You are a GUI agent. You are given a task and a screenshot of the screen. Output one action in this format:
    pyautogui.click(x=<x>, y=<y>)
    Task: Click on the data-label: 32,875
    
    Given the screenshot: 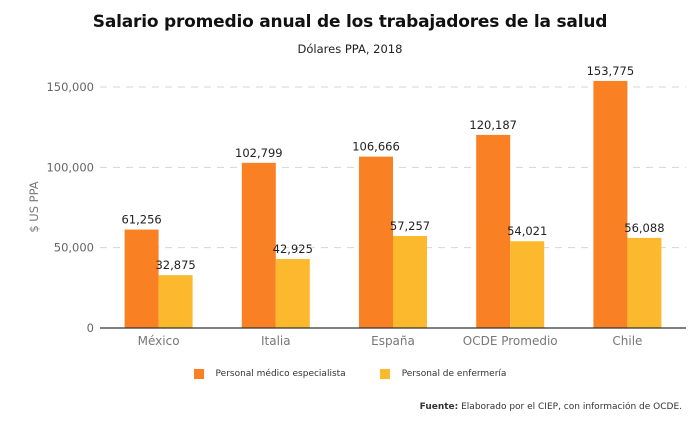 What is the action you would take?
    pyautogui.click(x=175, y=265)
    